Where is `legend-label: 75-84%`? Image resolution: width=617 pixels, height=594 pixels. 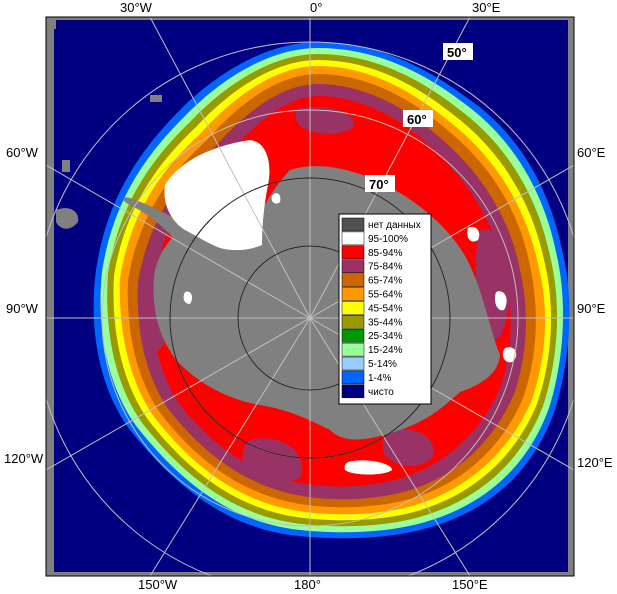
legend-label: 75-84% is located at coordinates (385, 267).